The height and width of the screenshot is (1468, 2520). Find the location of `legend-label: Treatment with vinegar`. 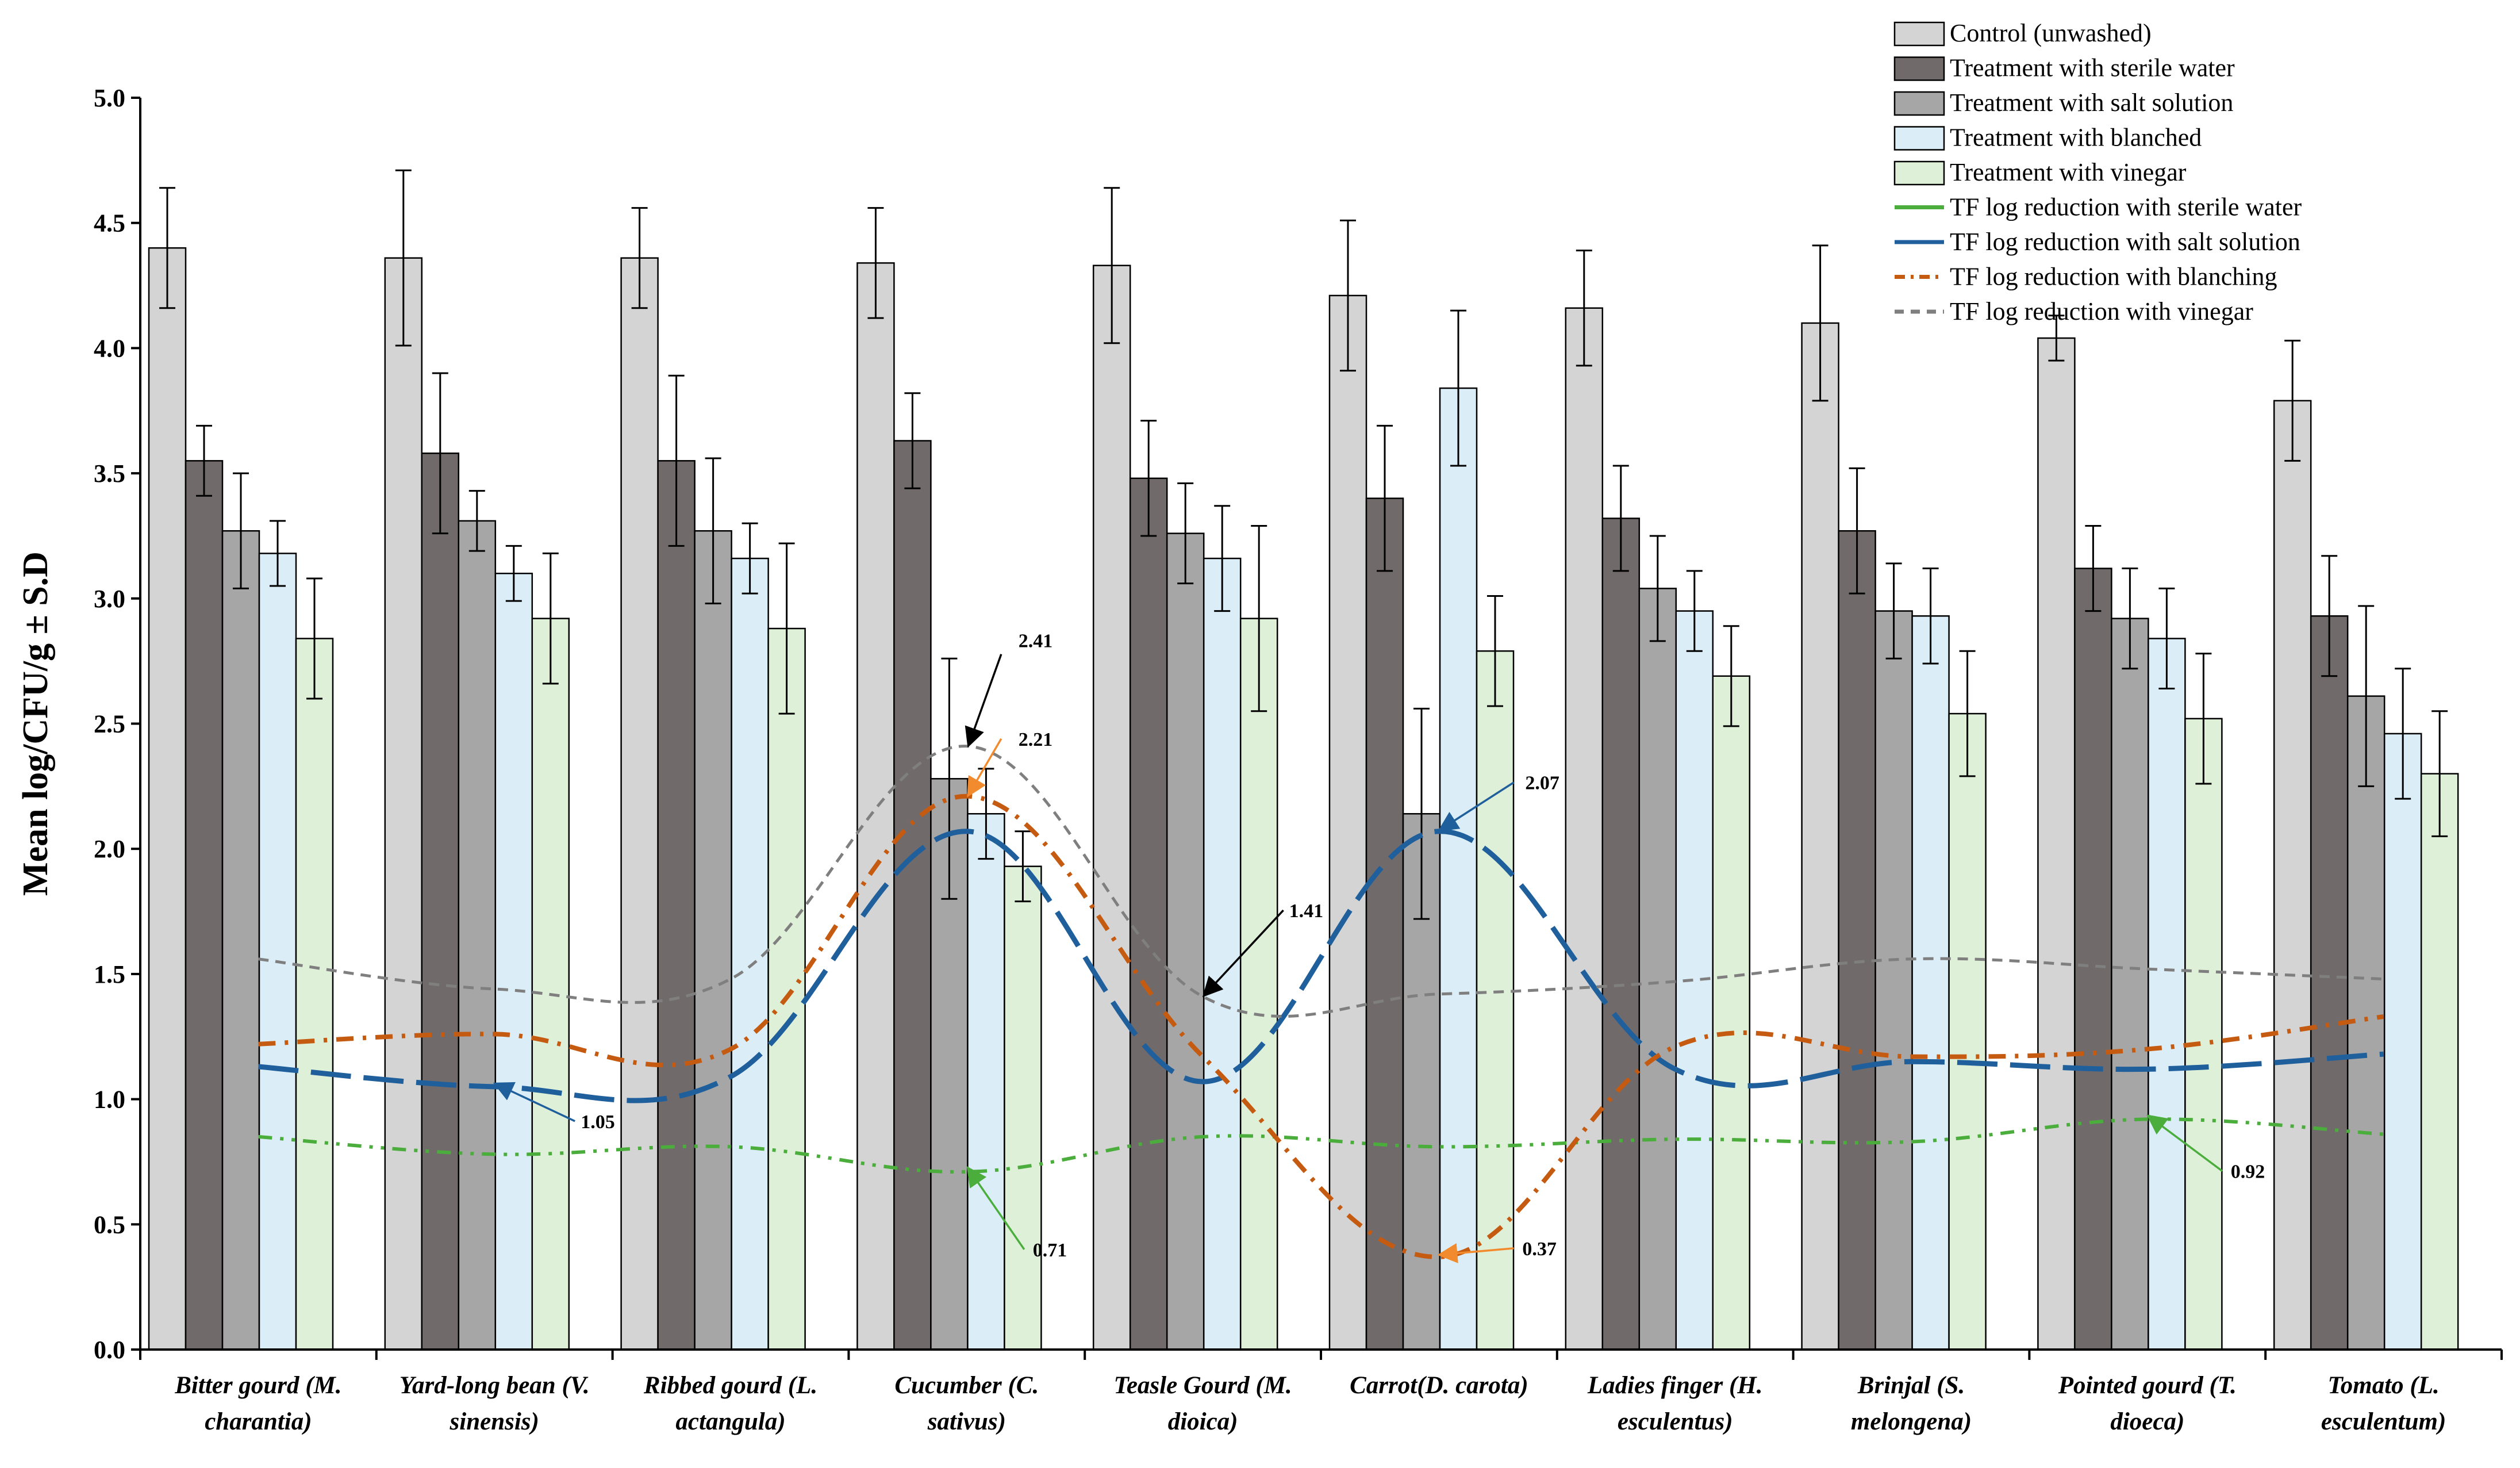

legend-label: Treatment with vinegar is located at coordinates (2068, 172).